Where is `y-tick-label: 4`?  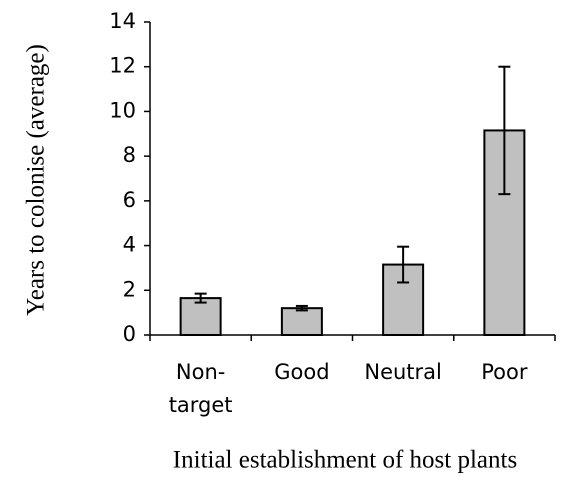
y-tick-label: 4 is located at coordinates (129, 245).